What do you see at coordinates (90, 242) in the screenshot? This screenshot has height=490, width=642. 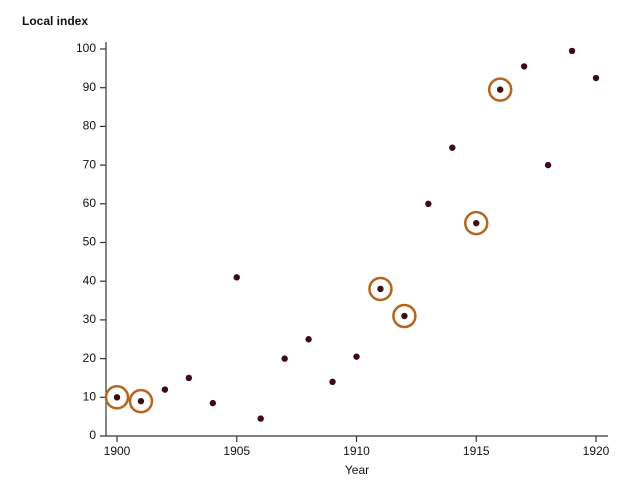 I see `y-tick-label: 50` at bounding box center [90, 242].